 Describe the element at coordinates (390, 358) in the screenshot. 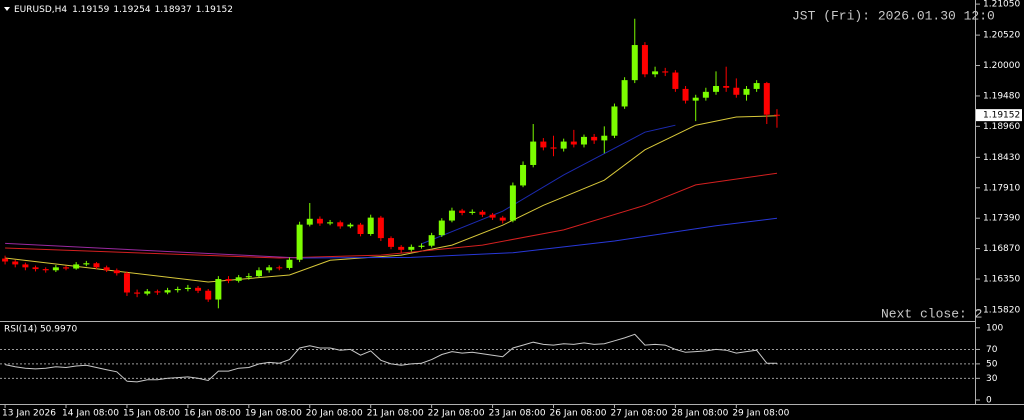

I see `rsi-line` at that location.